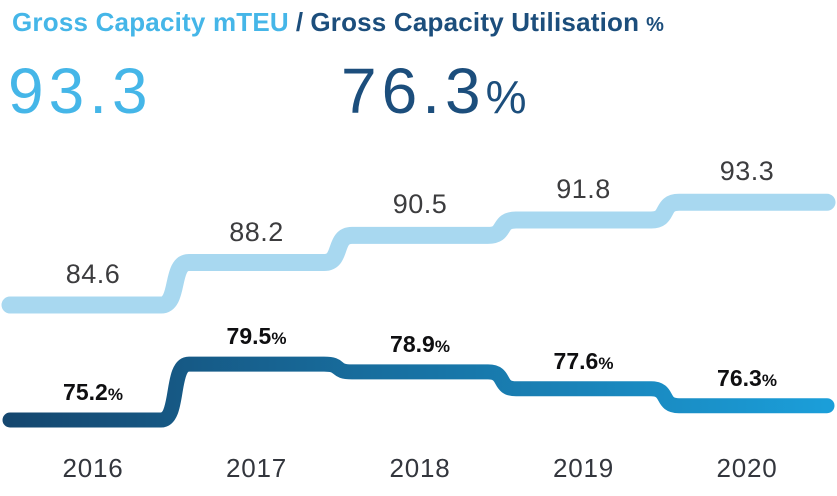 This screenshot has height=496, width=837. What do you see at coordinates (583, 468) in the screenshot?
I see `x-axis-label-2019: 2019` at bounding box center [583, 468].